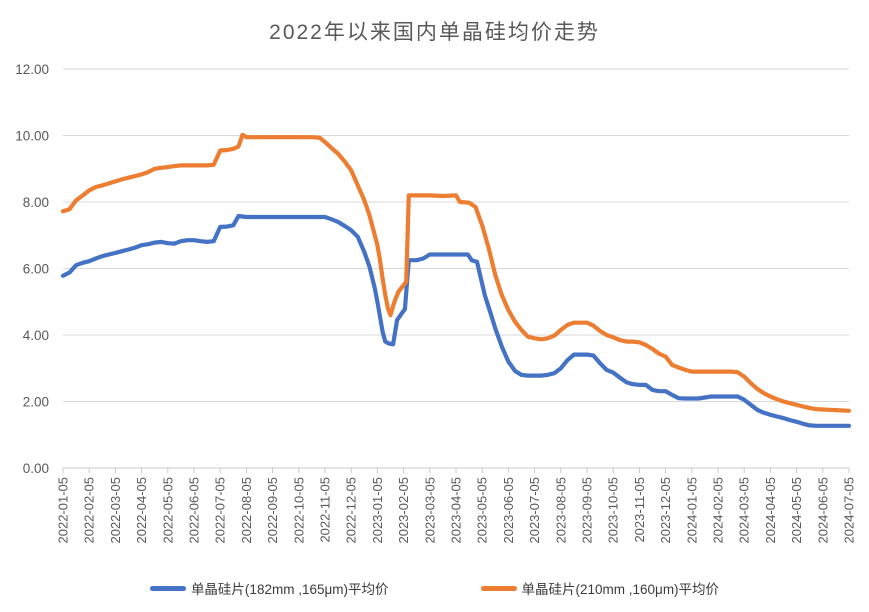 The image size is (869, 612). What do you see at coordinates (220, 510) in the screenshot?
I see `x-tick-label: 2022-07-05` at bounding box center [220, 510].